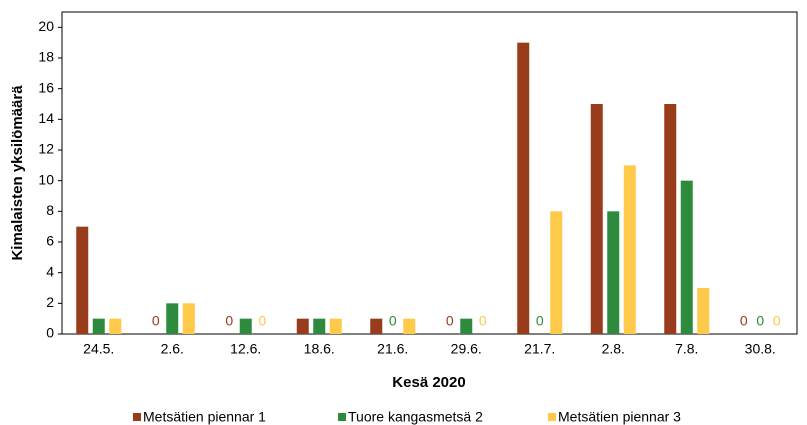  Describe the element at coordinates (319, 349) in the screenshot. I see `x-tick-label: 18.6.` at that location.